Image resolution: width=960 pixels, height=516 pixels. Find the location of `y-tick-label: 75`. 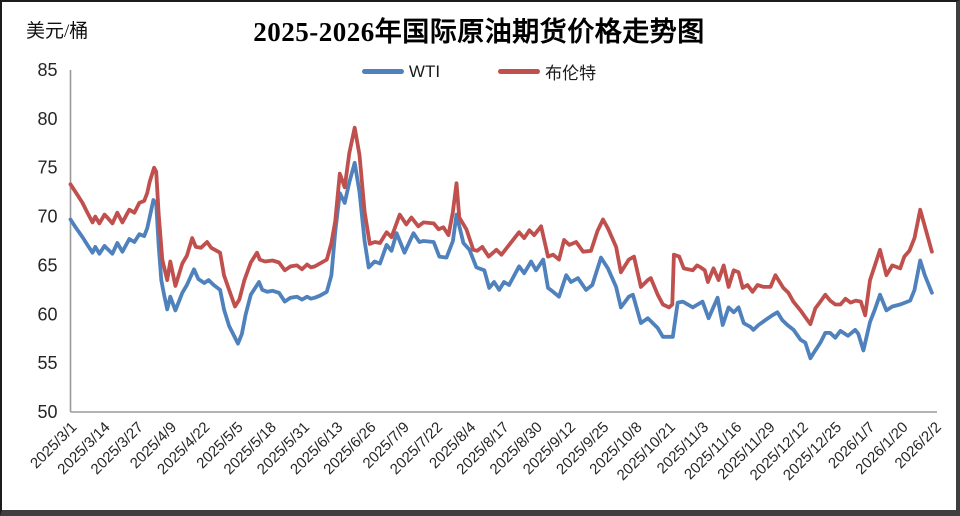

y-tick-label: 75 is located at coordinates (47, 168).